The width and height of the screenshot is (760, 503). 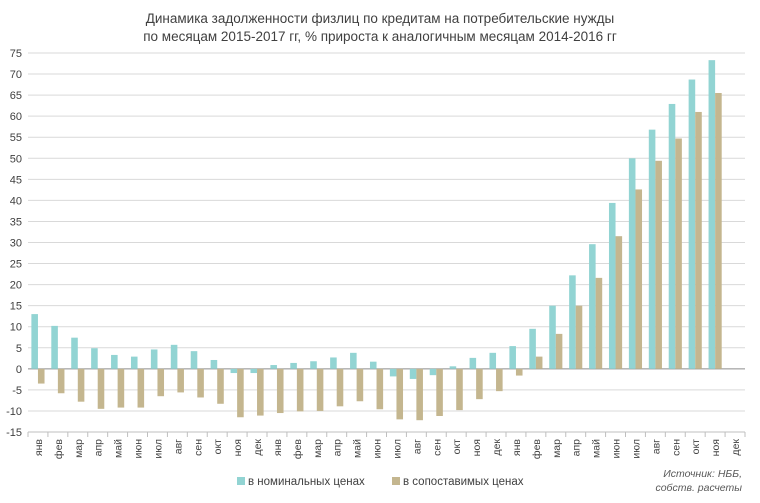 I want to click on source-note-line-1: Источник: НББ,, so click(x=702, y=474).